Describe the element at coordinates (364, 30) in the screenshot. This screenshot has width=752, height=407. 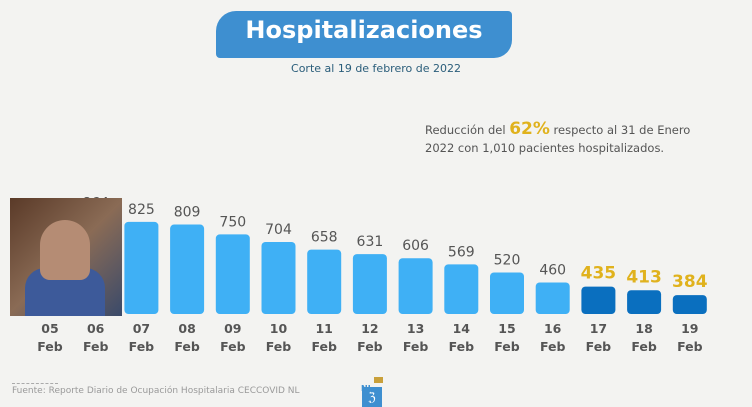
I see `page-title: Hospitalizaciones` at that location.